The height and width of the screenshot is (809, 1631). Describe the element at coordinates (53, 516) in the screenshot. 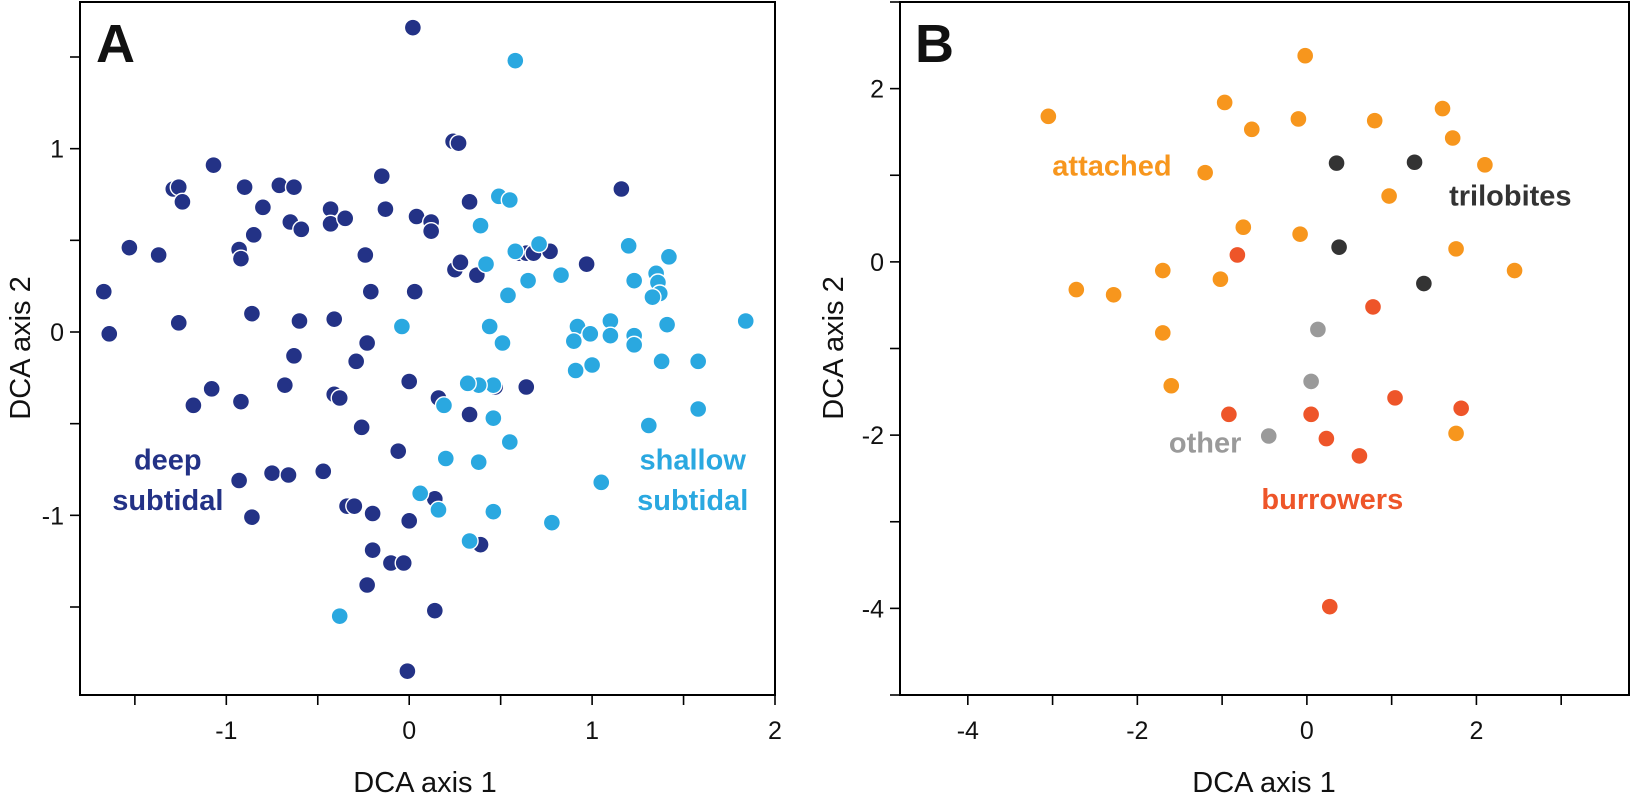

I see `y-tick-label: -1` at that location.